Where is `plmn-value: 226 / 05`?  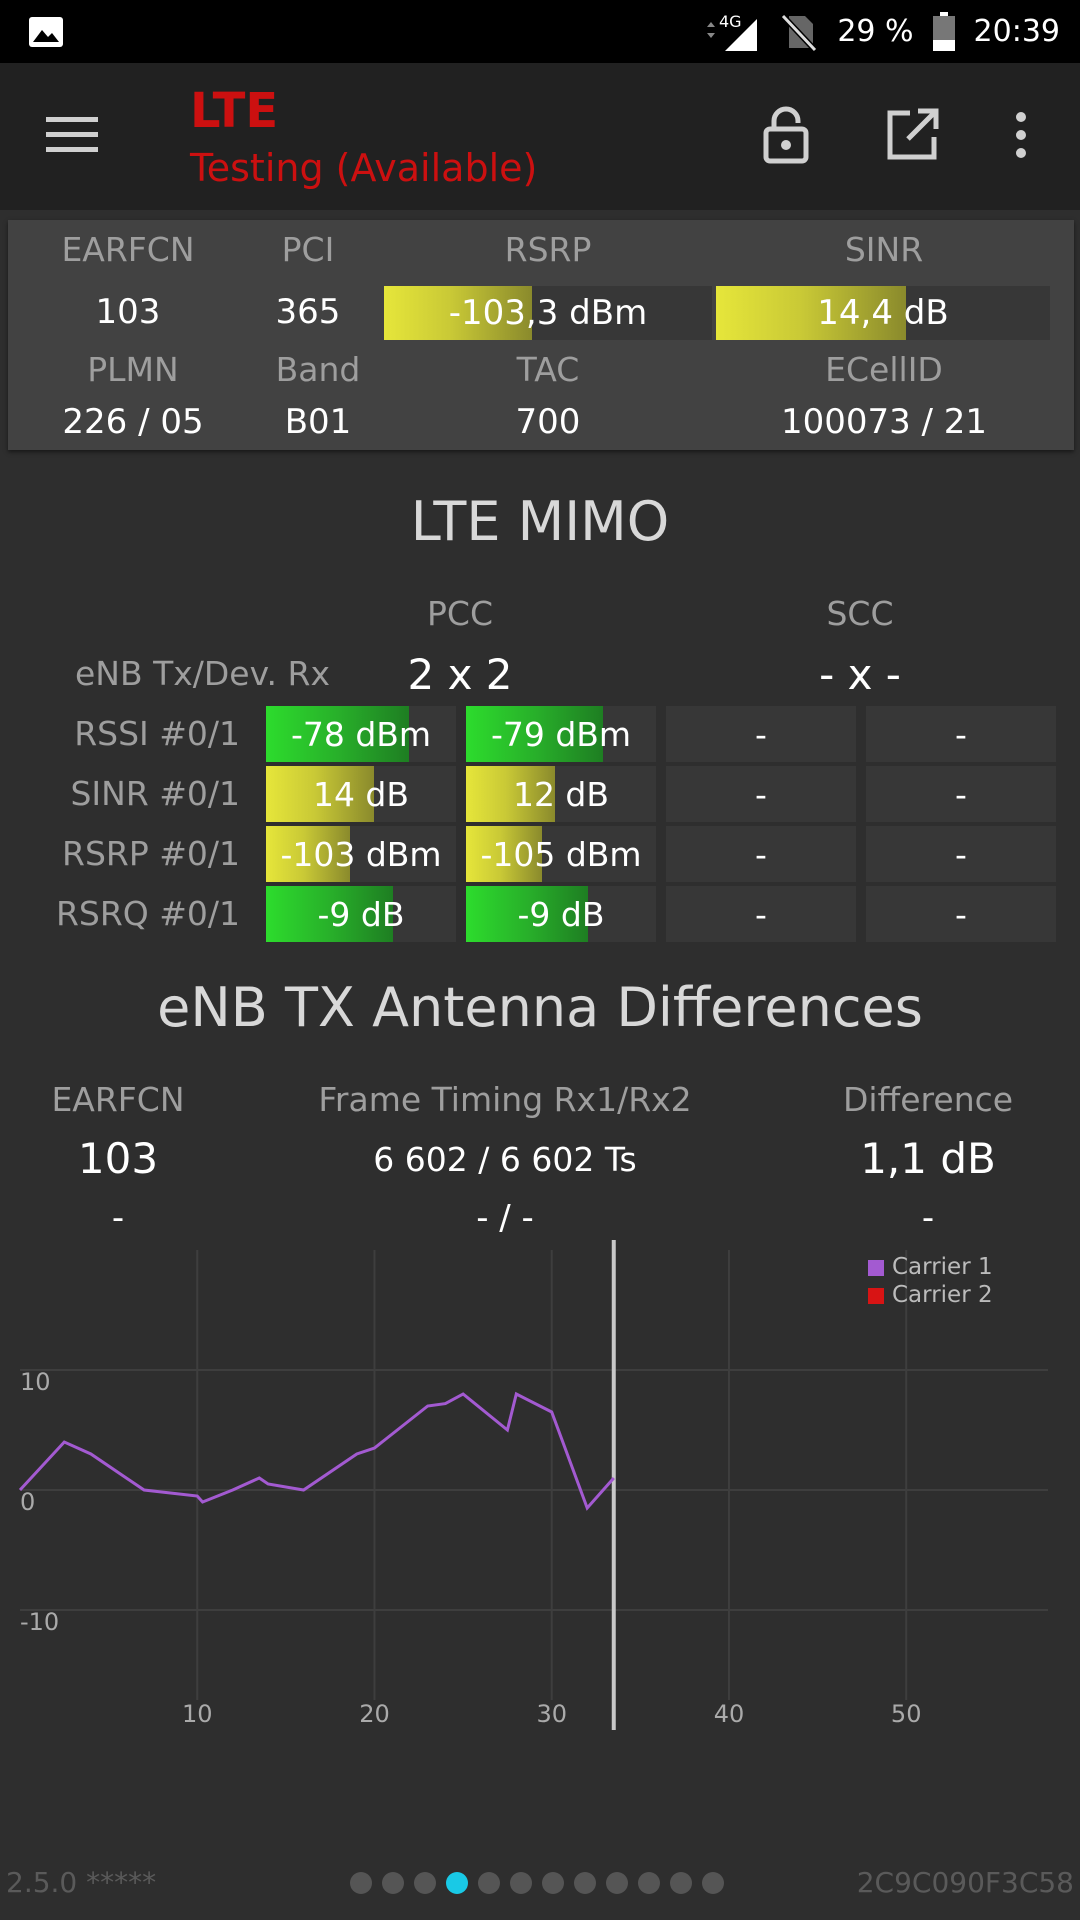
plmn-value: 226 / 05 is located at coordinates (133, 422).